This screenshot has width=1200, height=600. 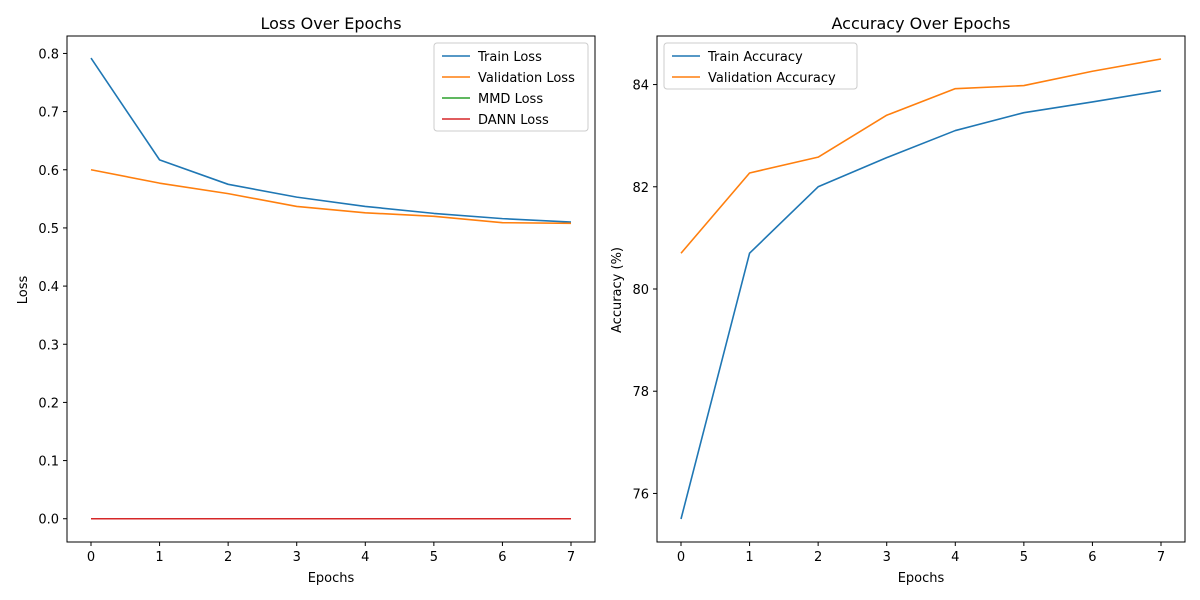 What do you see at coordinates (772, 78) in the screenshot?
I see `accuracy-chart-legend-label: Validation Accuracy` at bounding box center [772, 78].